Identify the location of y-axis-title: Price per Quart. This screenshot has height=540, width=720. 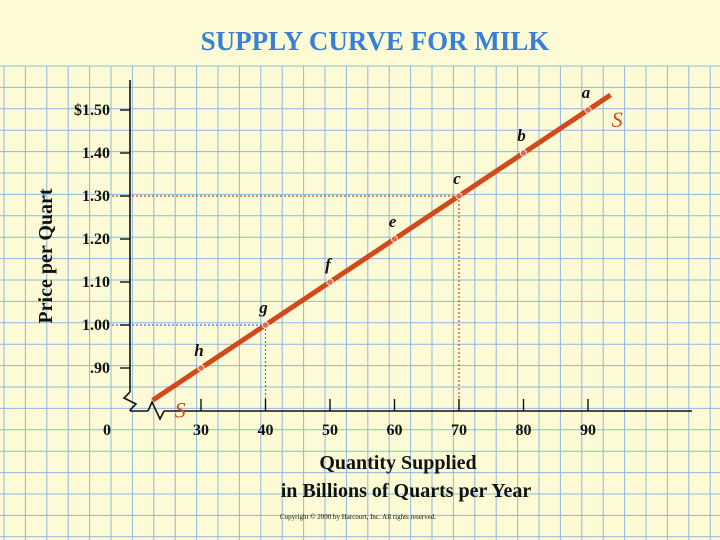
(46, 255).